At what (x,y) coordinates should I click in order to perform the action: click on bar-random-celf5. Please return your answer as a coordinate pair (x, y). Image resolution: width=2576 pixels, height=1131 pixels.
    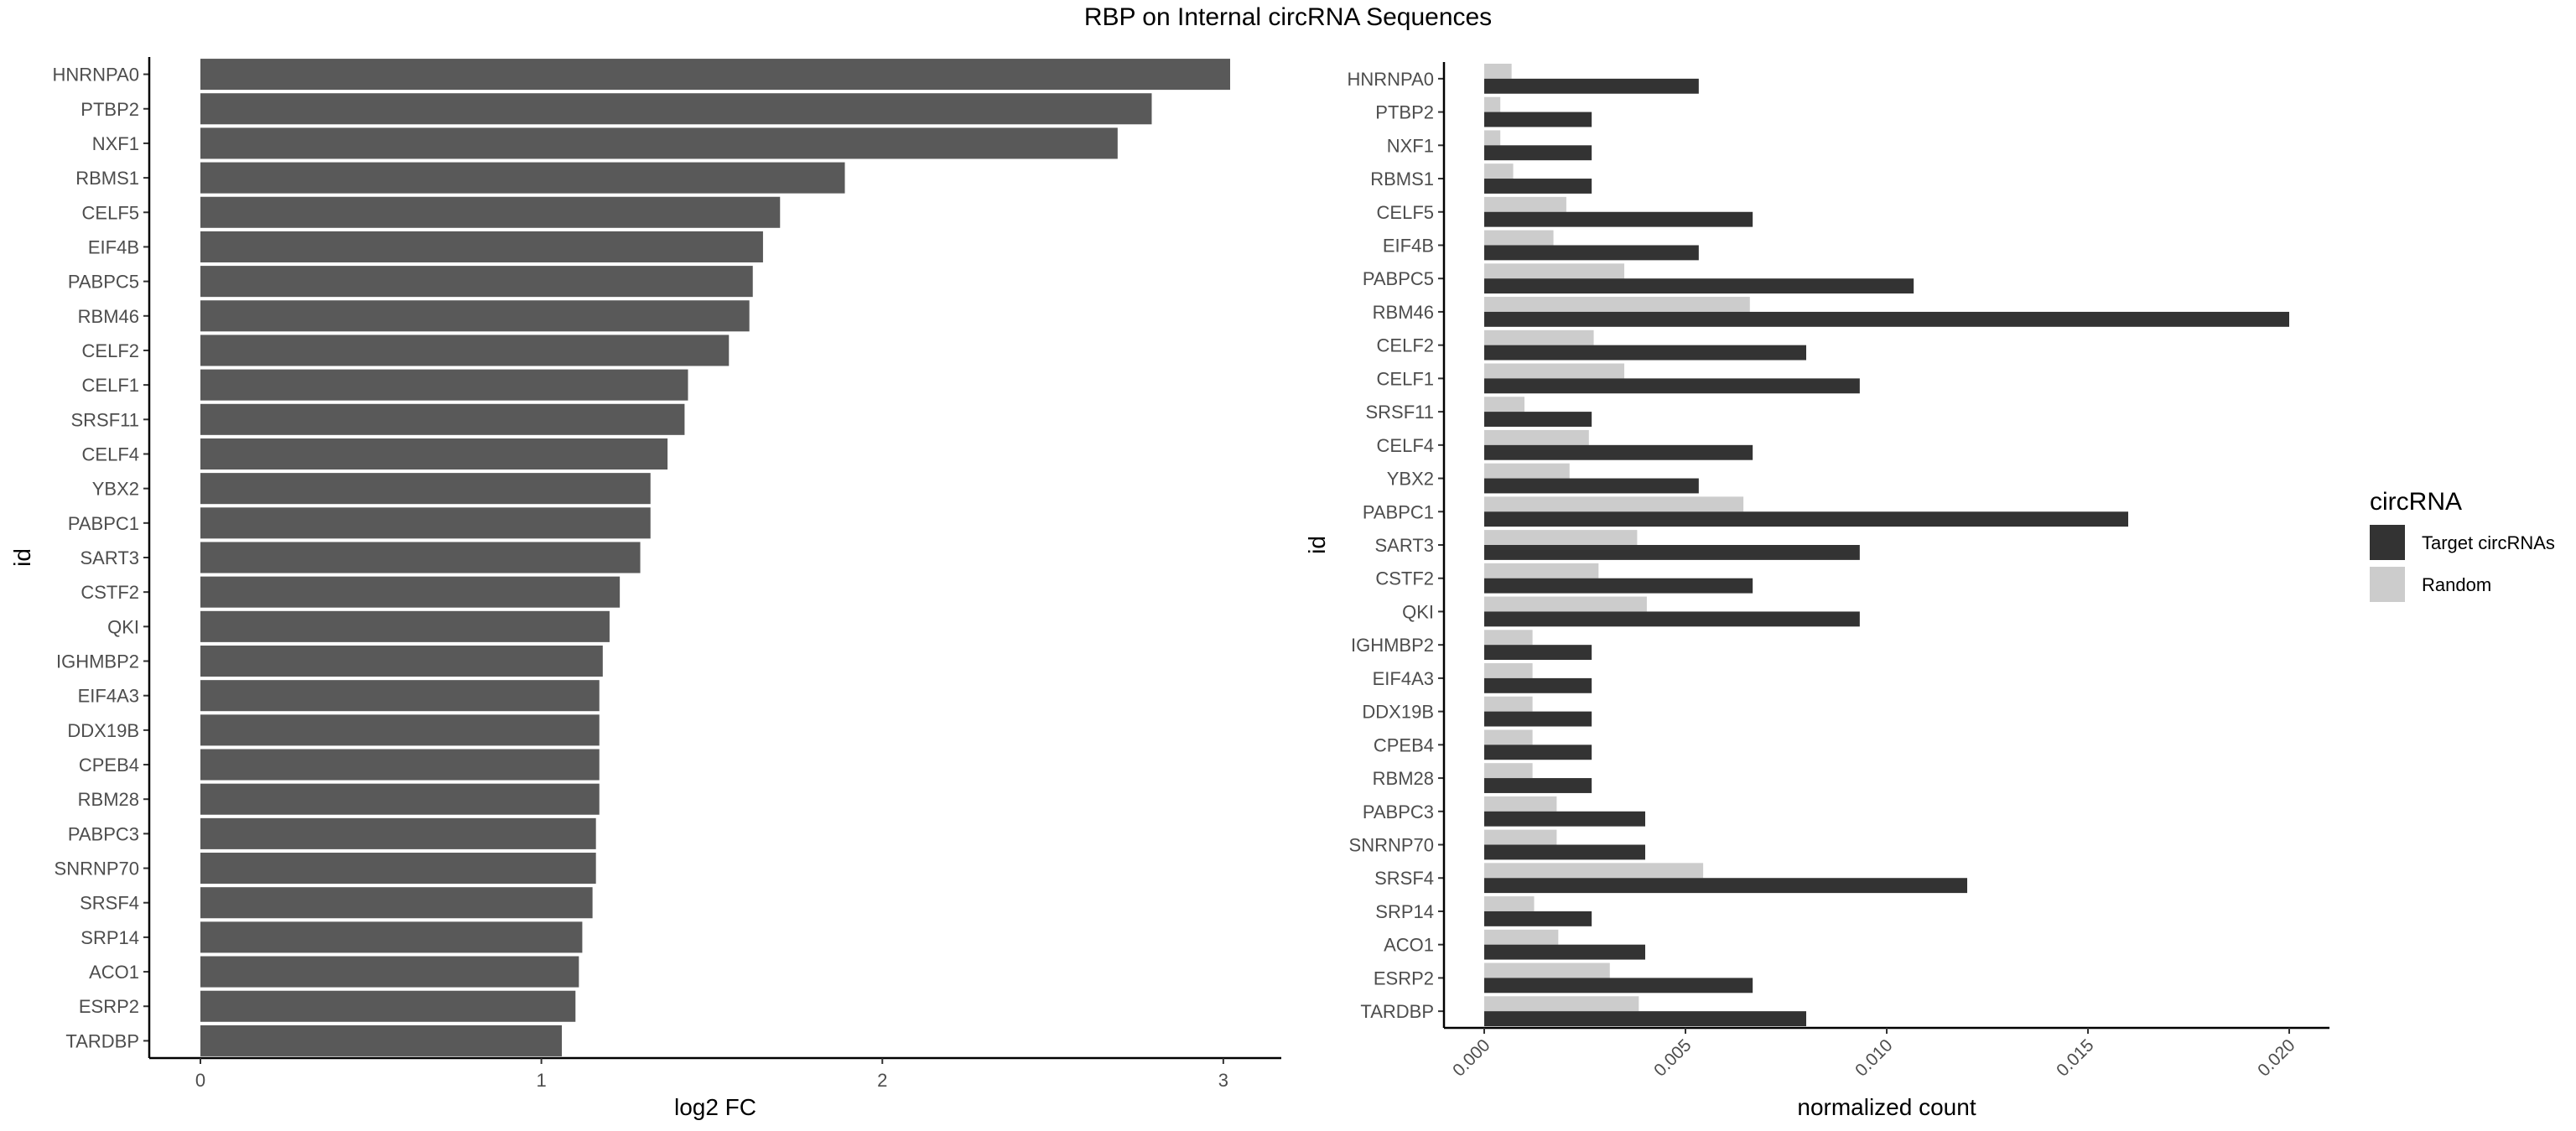
    Looking at the image, I should click on (1525, 204).